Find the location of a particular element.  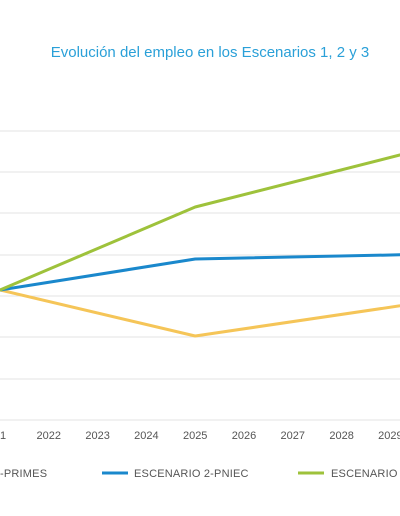

x-tick-label: 2027 is located at coordinates (293, 436).